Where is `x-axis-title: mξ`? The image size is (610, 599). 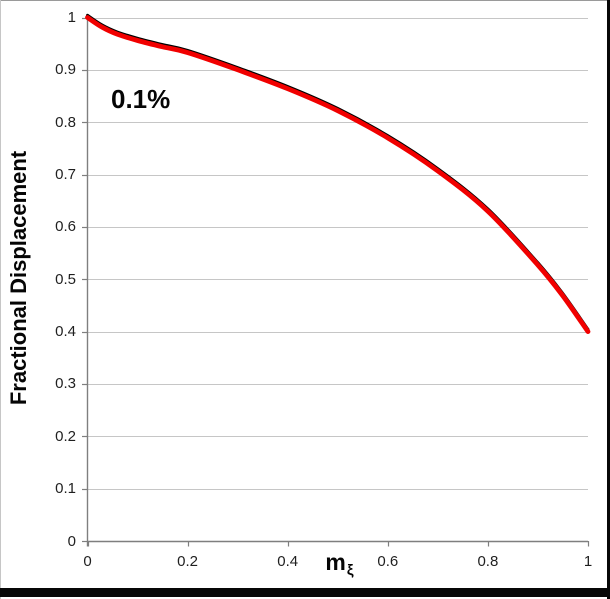
x-axis-title: mξ is located at coordinates (339, 564).